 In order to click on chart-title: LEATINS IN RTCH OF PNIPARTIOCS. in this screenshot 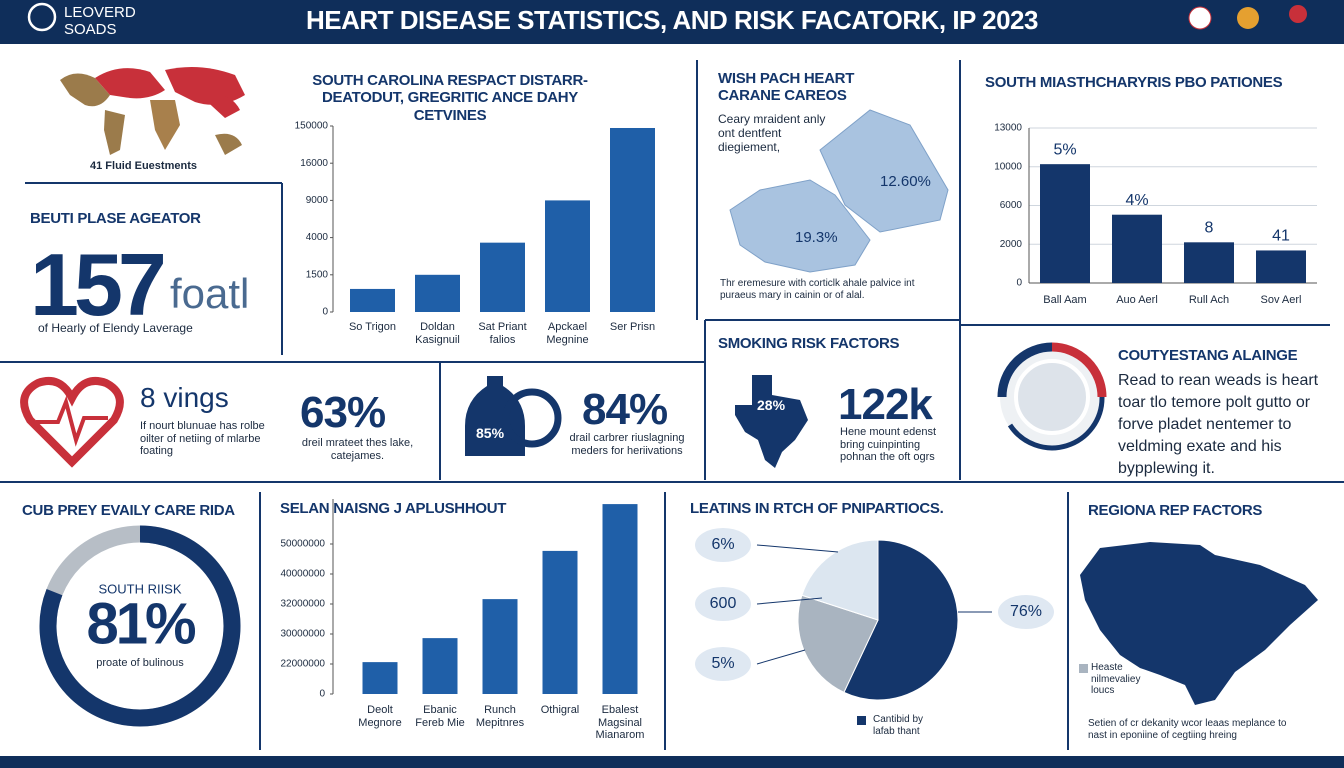, I will do `click(817, 508)`.